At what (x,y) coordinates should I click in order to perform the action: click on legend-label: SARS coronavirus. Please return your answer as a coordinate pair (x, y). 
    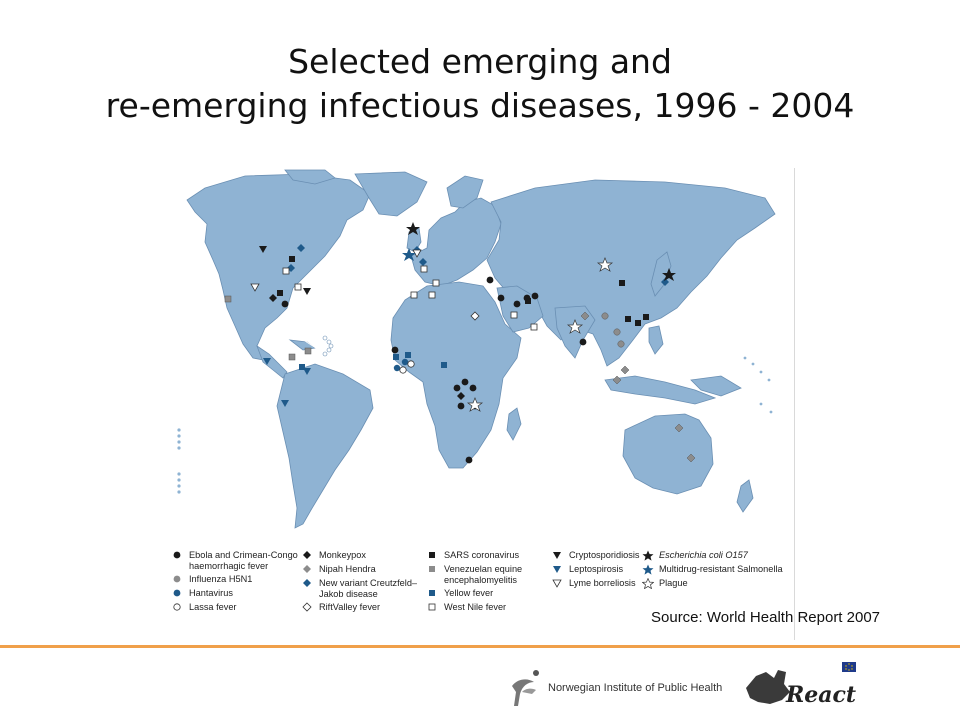
    Looking at the image, I should click on (482, 555).